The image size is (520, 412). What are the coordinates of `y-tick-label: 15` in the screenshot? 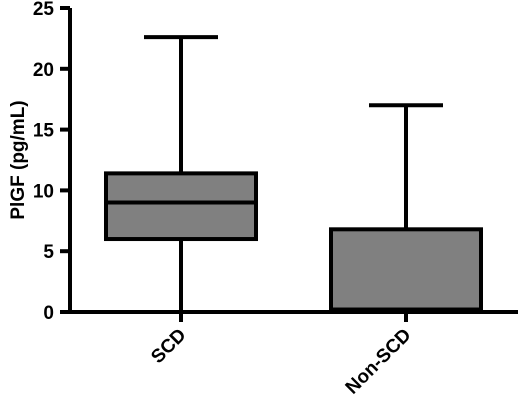 It's located at (44, 131).